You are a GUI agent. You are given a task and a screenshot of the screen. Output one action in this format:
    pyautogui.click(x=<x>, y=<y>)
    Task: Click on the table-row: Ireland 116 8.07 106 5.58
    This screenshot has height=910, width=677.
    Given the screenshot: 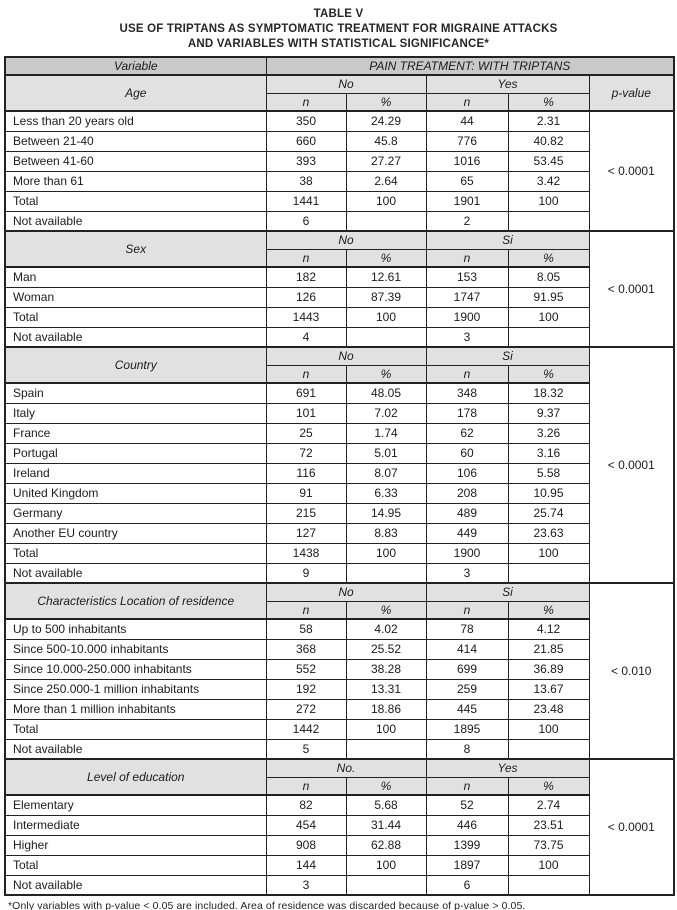 What is the action you would take?
    pyautogui.click(x=339, y=473)
    